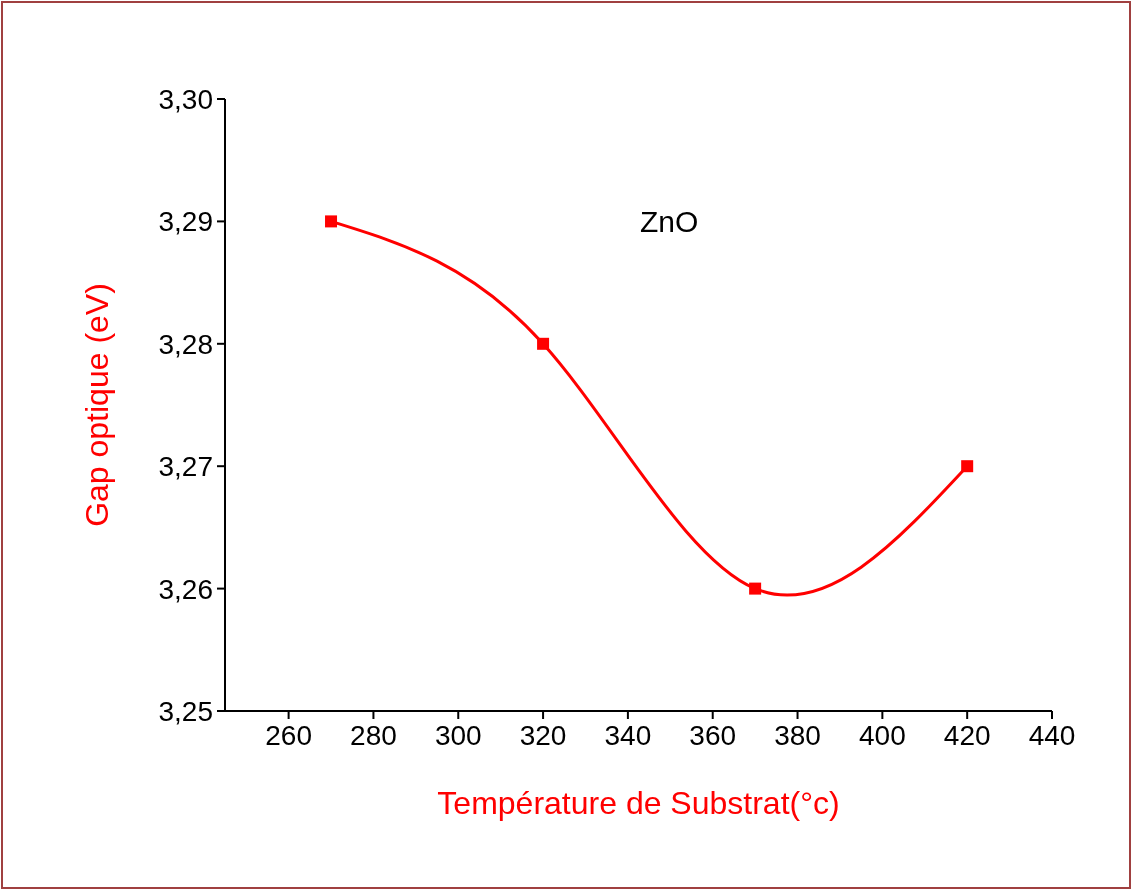 The height and width of the screenshot is (892, 1134). What do you see at coordinates (185, 467) in the screenshot?
I see `y-tick-label: 3,27` at bounding box center [185, 467].